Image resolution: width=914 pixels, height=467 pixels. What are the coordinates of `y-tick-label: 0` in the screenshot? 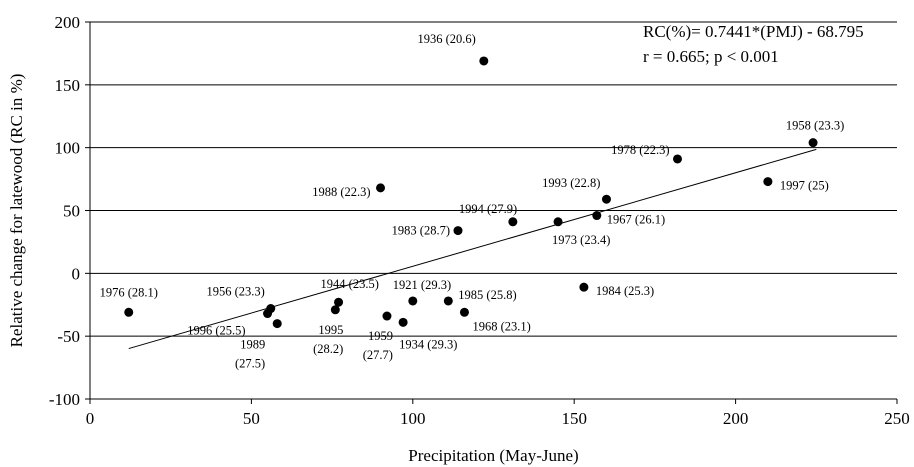 It's located at (76, 273).